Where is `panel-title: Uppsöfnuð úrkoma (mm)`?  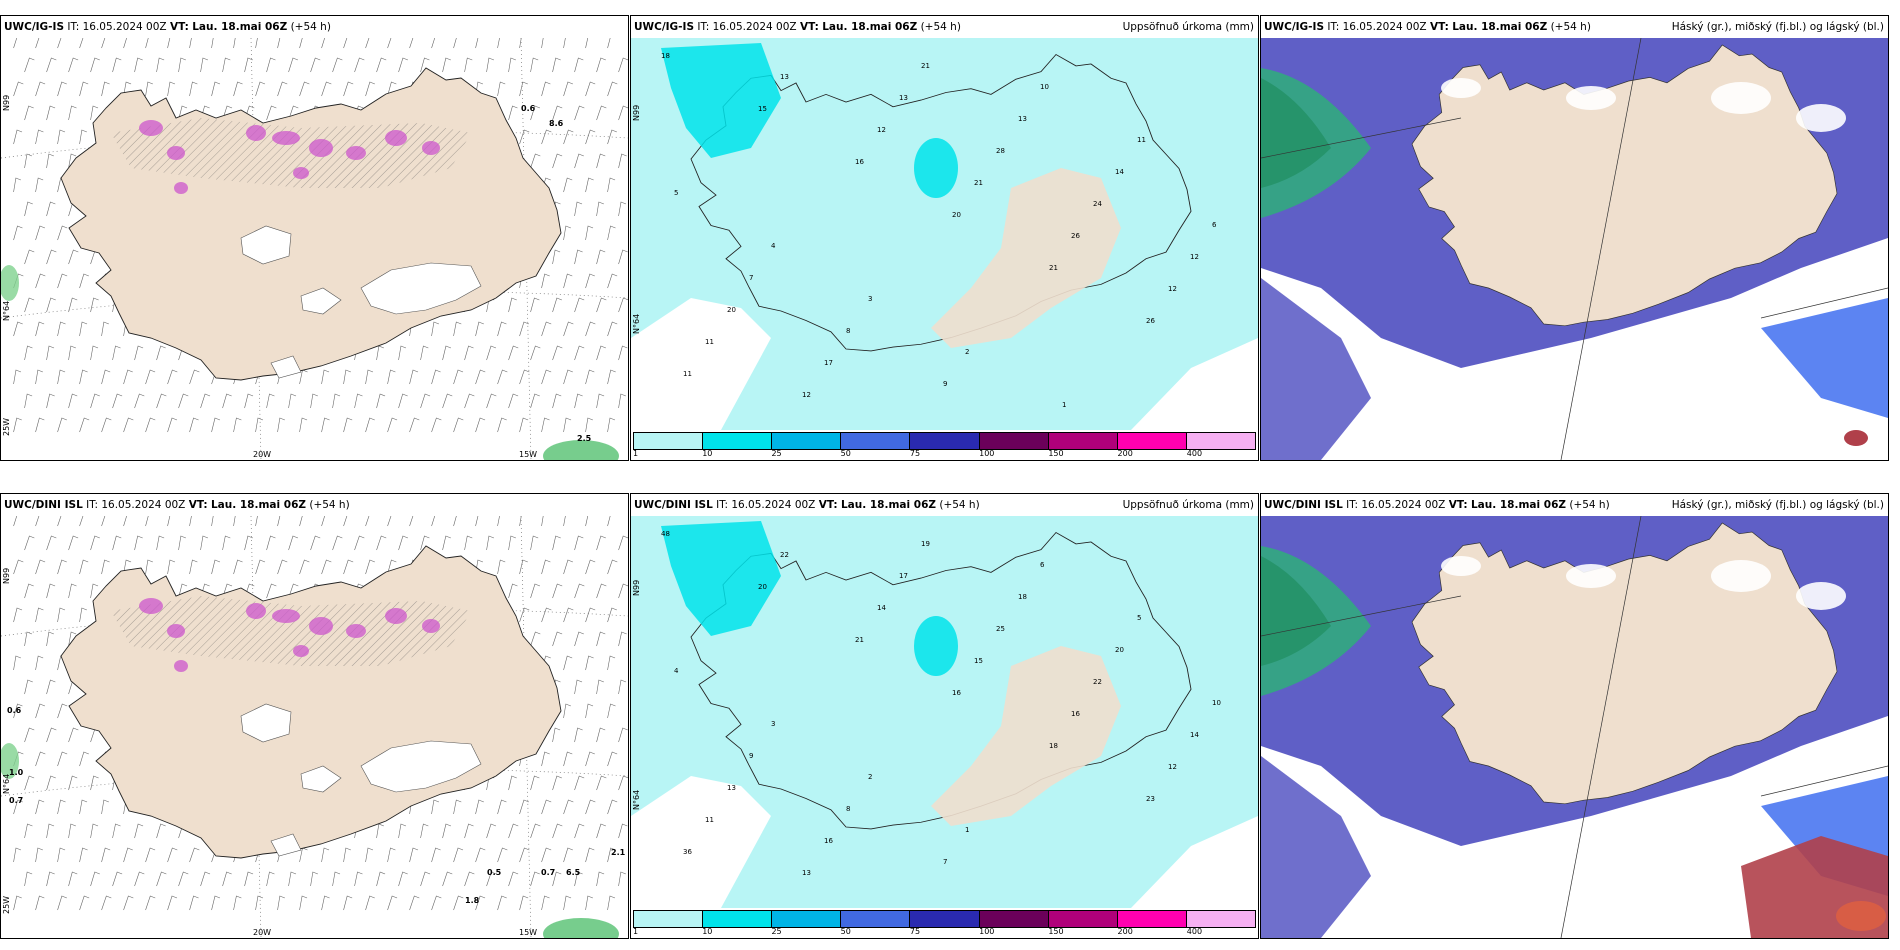 panel-title: Uppsöfnuð úrkoma (mm) is located at coordinates (1188, 505).